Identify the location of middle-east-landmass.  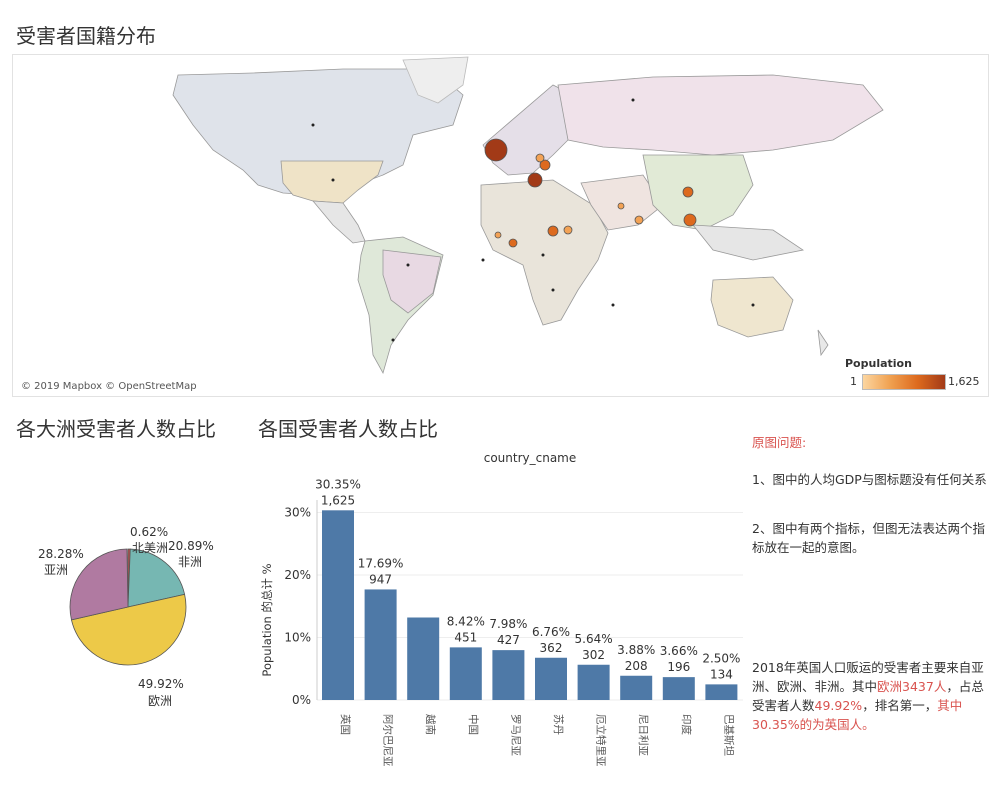
(622, 202).